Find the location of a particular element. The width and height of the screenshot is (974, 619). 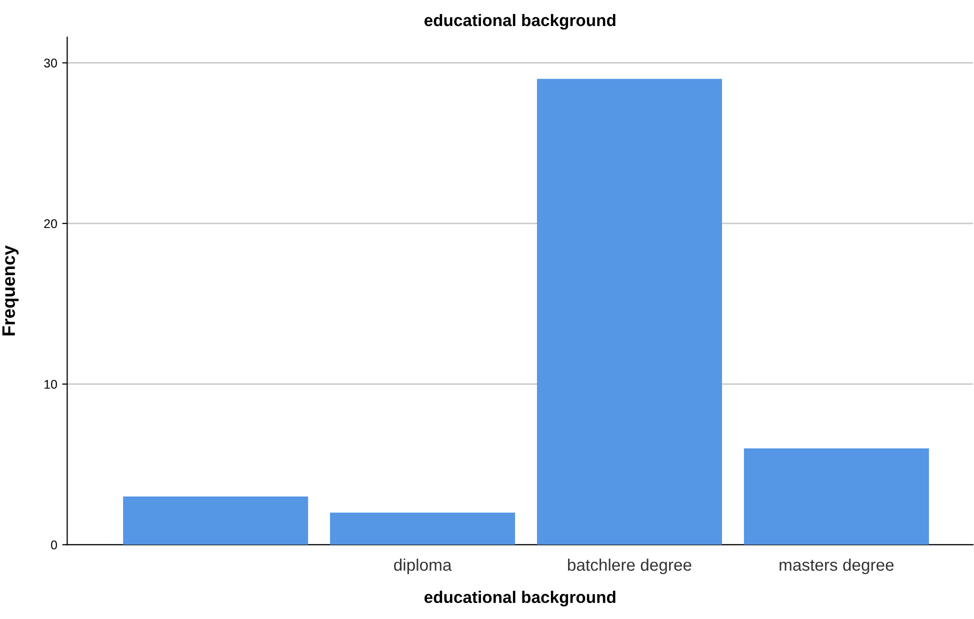

chart-title: educational background is located at coordinates (520, 22).